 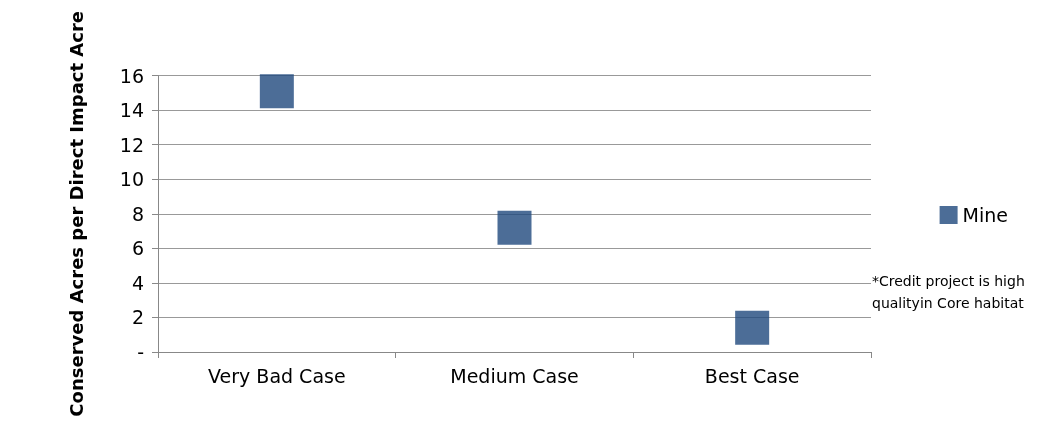 I want to click on y-tick-label: 4, so click(x=137, y=282).